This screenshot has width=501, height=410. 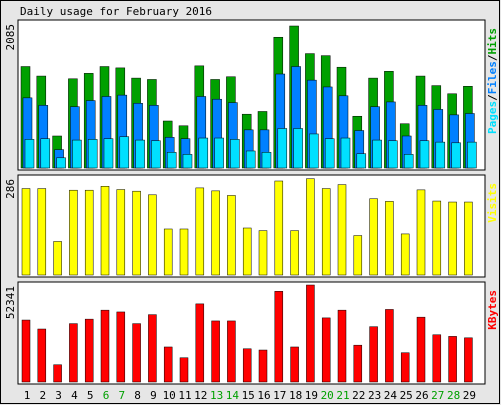 I want to click on day-label-19: 19, so click(x=311, y=395).